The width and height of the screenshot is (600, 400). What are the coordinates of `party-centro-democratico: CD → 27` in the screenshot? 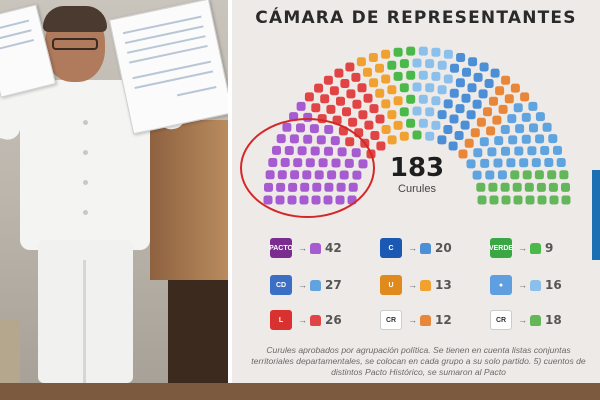 It's located at (306, 285).